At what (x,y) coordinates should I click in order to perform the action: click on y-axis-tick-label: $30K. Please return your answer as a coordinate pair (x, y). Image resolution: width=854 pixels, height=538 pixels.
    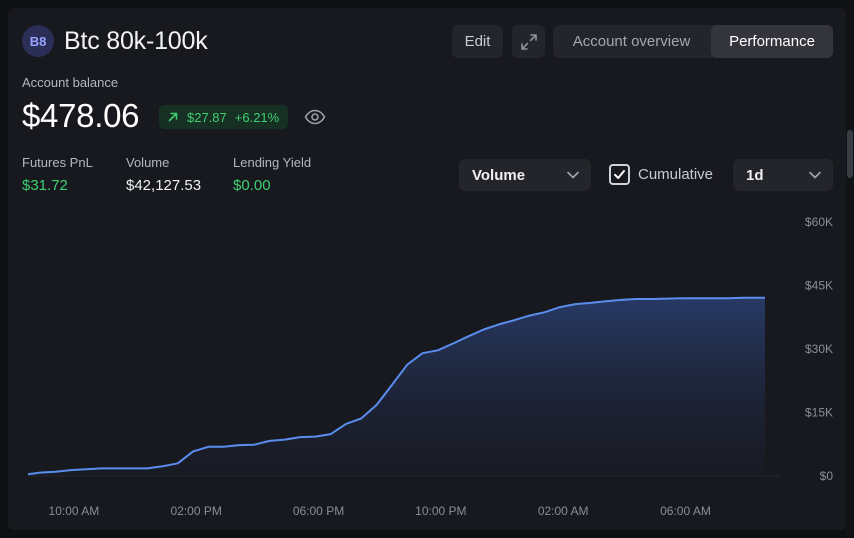
    Looking at the image, I should click on (819, 349).